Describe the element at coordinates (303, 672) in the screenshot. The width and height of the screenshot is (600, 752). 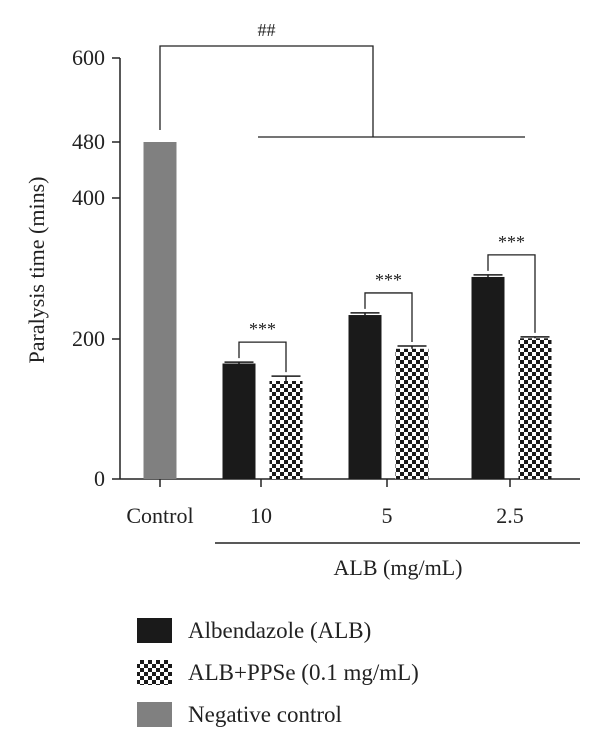
I see `legend-label-ppse: ALB+PPSe (0.1 mg/mL)` at that location.